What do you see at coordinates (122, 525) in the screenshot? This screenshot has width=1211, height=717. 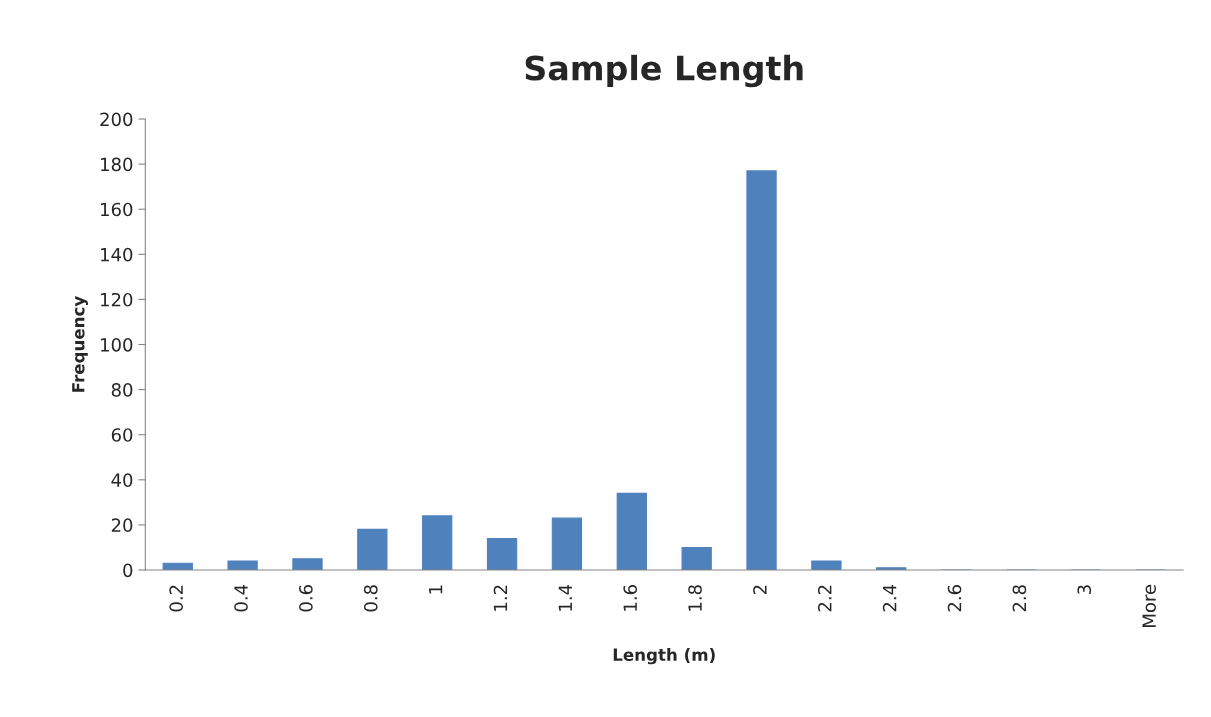 I see `y-tick-label: 20` at bounding box center [122, 525].